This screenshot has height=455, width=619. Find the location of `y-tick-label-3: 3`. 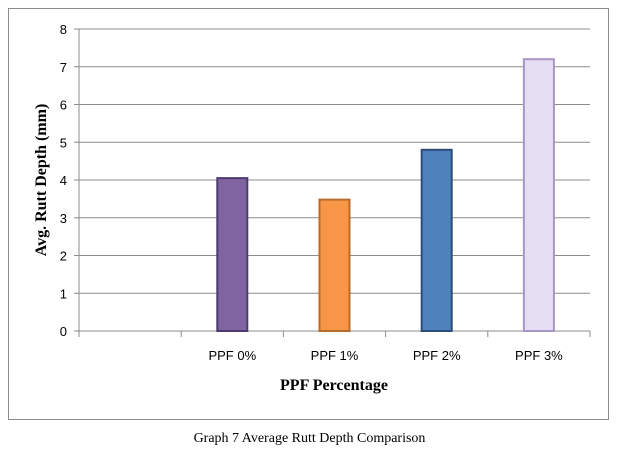

y-tick-label-3: 3 is located at coordinates (63, 218).